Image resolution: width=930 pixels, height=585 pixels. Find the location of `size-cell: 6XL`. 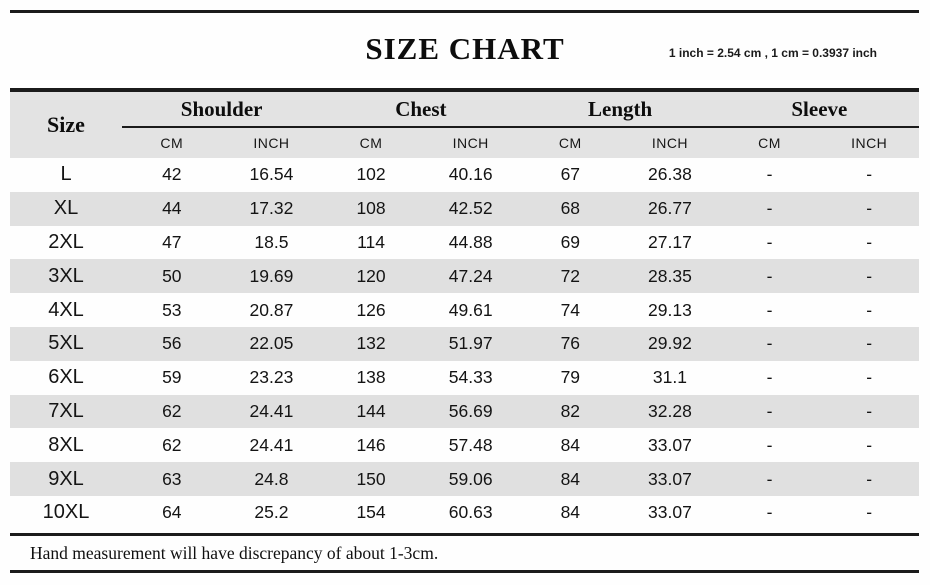

size-cell: 6XL is located at coordinates (66, 377).